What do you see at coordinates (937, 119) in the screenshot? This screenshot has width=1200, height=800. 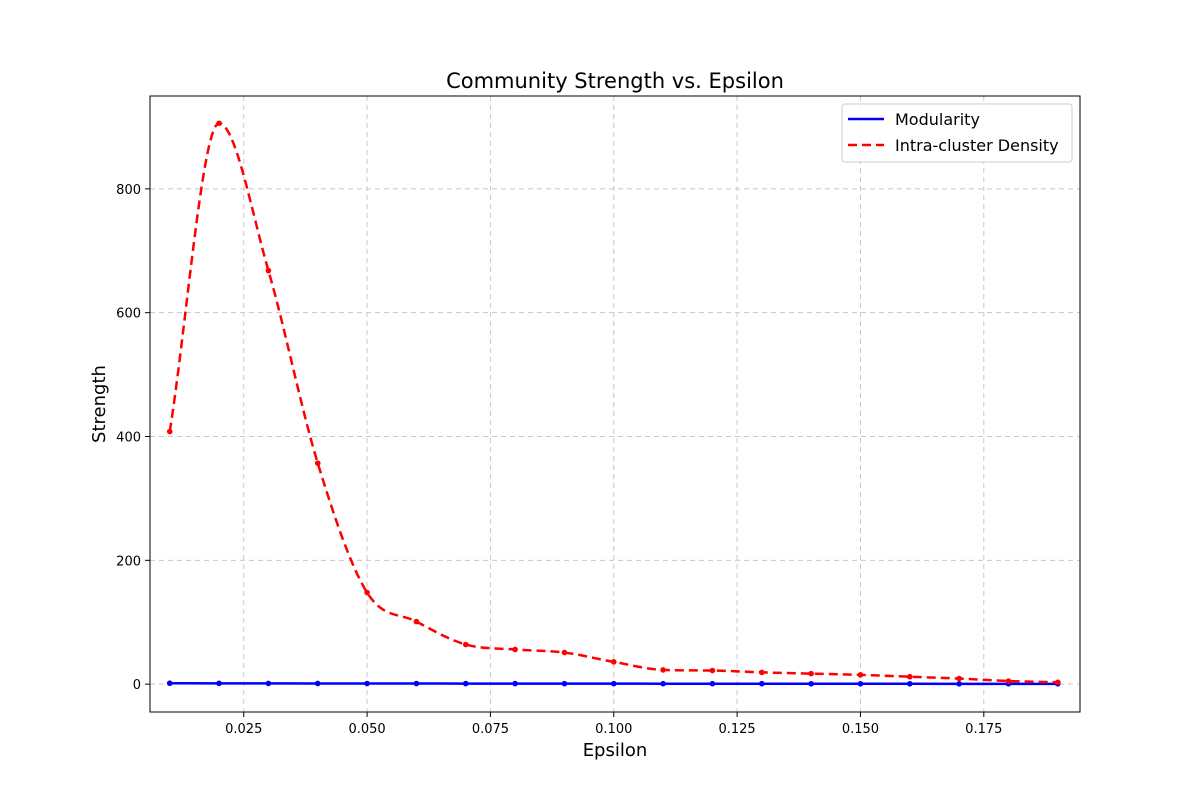 I see `legend-label-modularity: Modularity` at bounding box center [937, 119].